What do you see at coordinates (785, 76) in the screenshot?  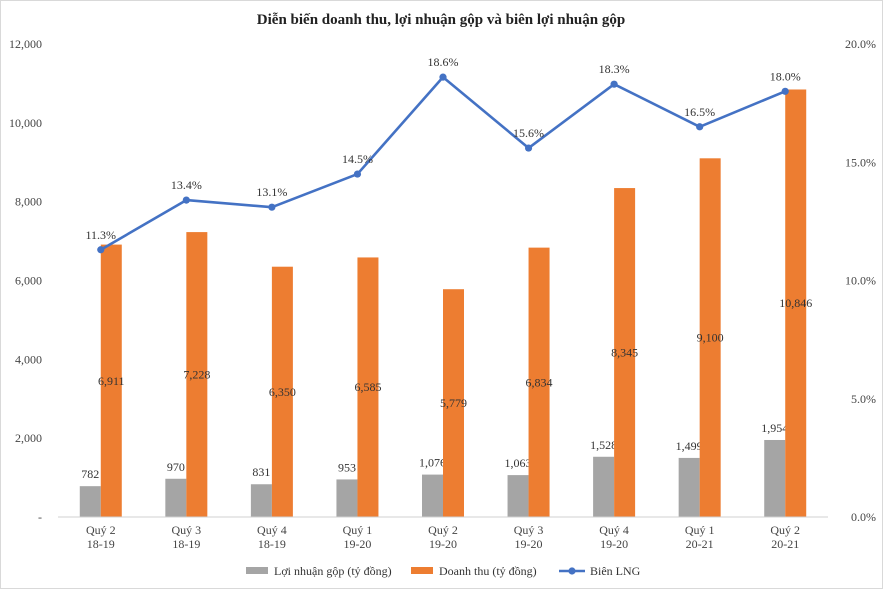 I see `margin-data-label: 18.0%` at bounding box center [785, 76].